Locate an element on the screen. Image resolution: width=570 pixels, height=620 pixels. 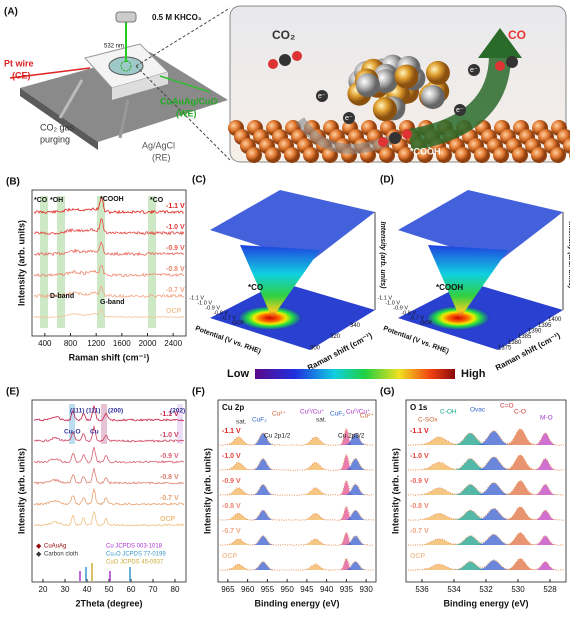
xrd-pattern is located at coordinates (109, 519).